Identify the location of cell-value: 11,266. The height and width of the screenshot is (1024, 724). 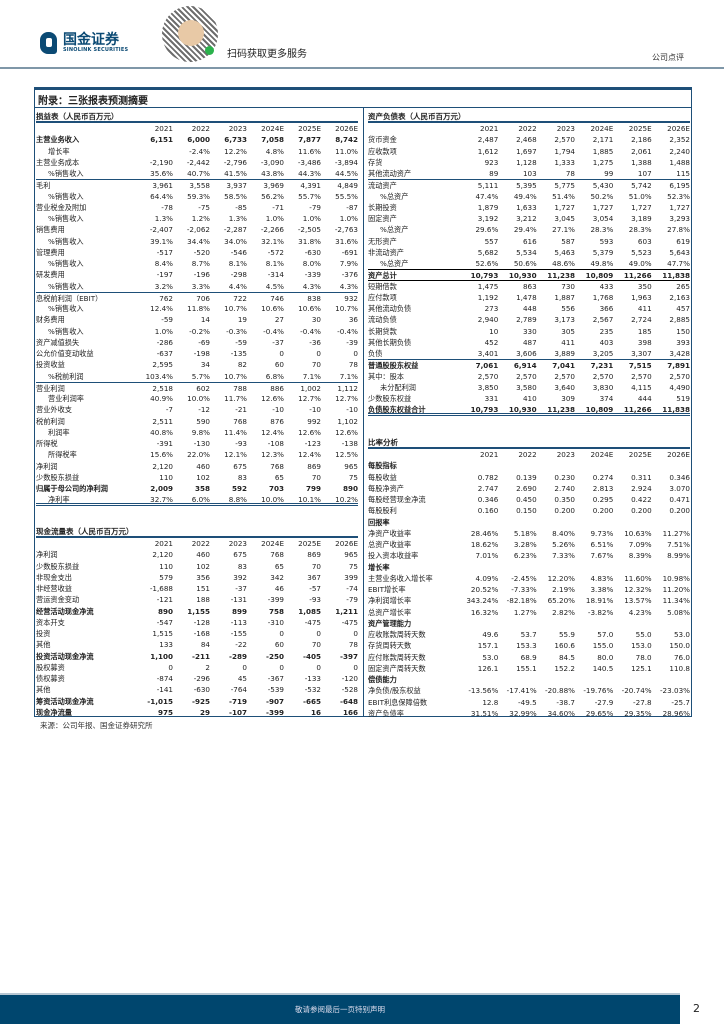
(637, 276).